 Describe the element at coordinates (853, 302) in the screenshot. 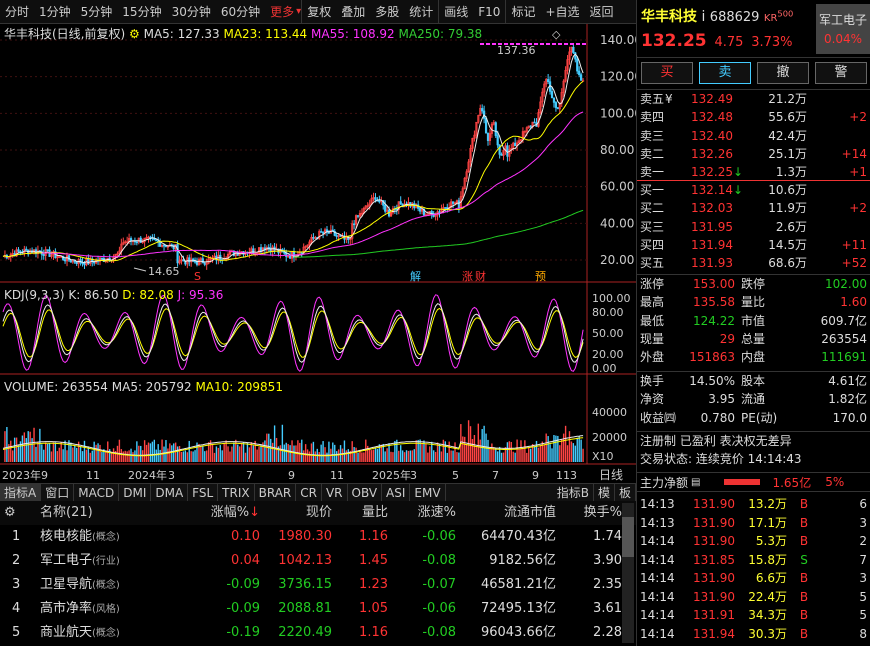

I see `stat-value: 1.60` at that location.